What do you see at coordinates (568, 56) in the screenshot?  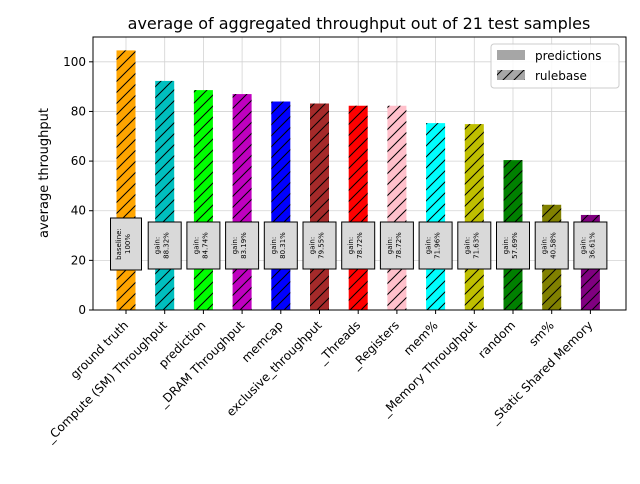 I see `legend-label: predictions` at bounding box center [568, 56].